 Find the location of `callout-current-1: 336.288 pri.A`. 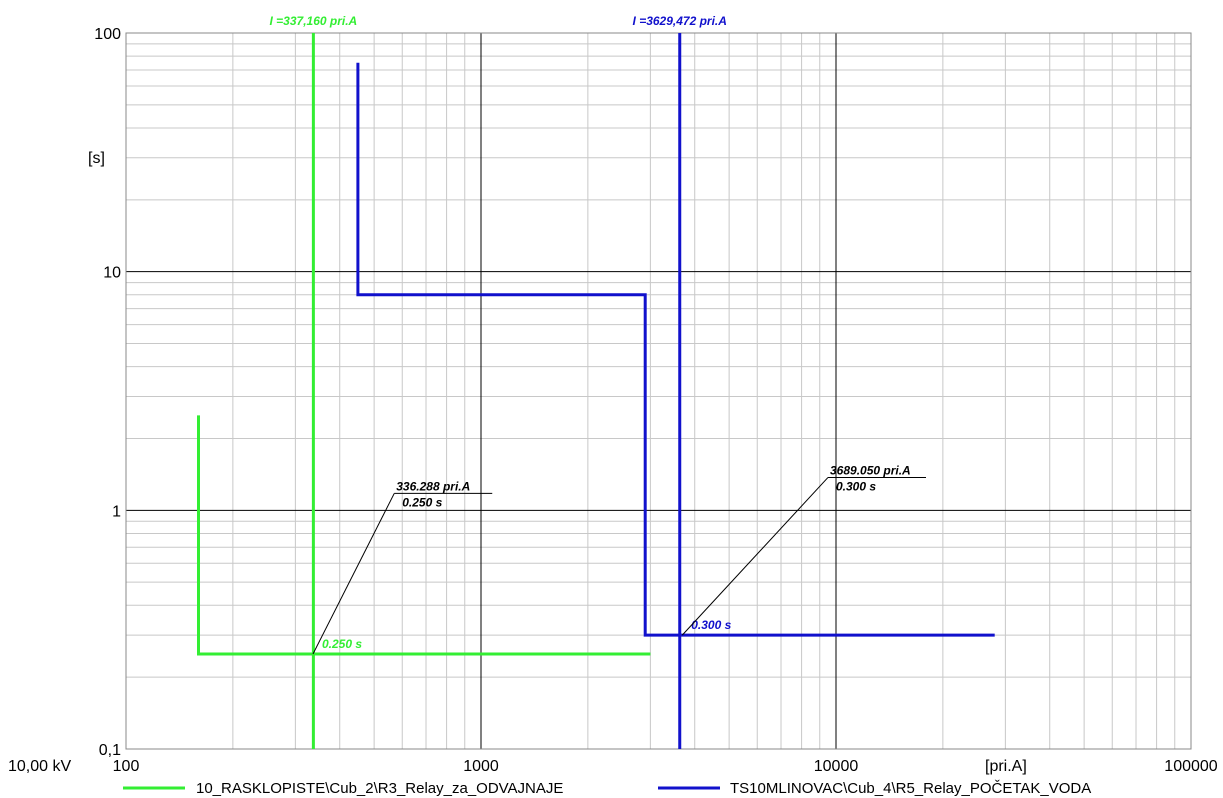

callout-current-1: 336.288 pri.A is located at coordinates (433, 486).